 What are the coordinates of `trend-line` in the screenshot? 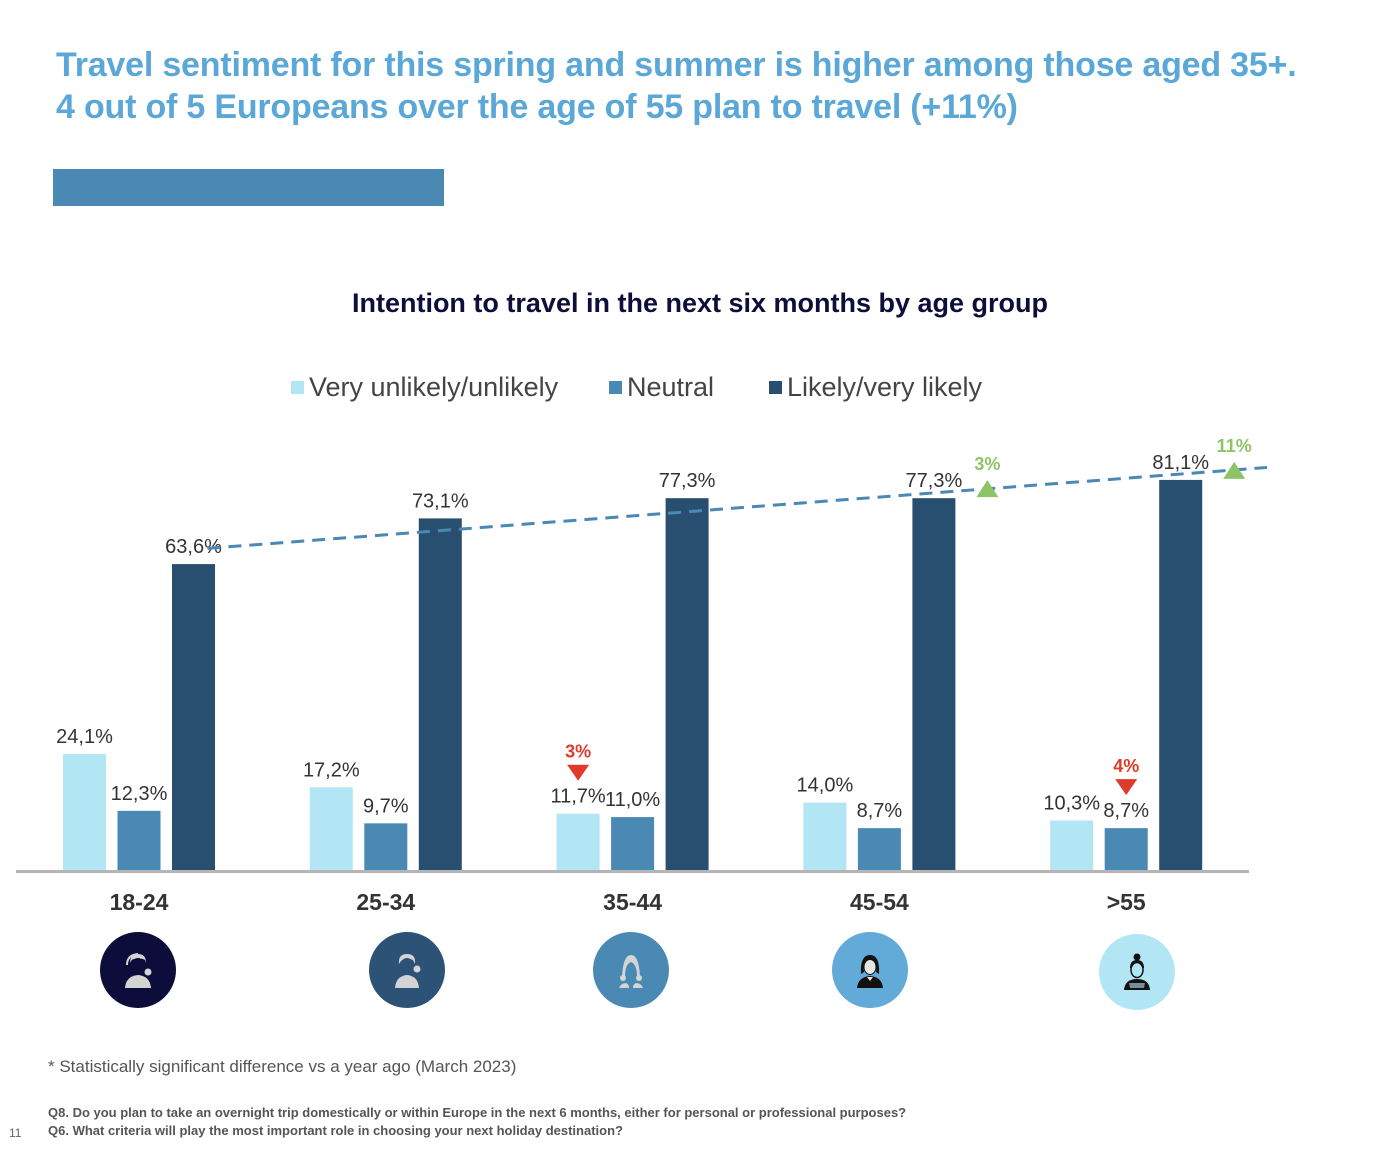 It's located at (737, 507).